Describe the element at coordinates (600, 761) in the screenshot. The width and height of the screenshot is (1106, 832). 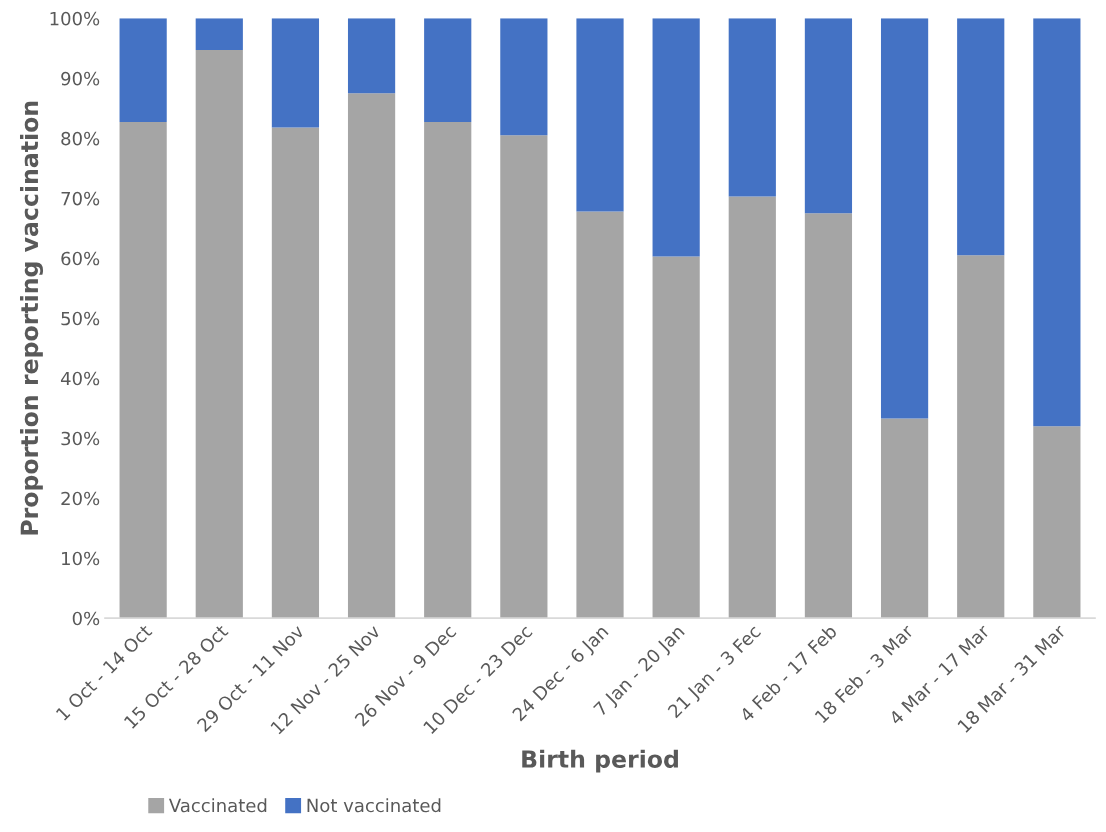
I see `x-axis-title: Birth period` at that location.